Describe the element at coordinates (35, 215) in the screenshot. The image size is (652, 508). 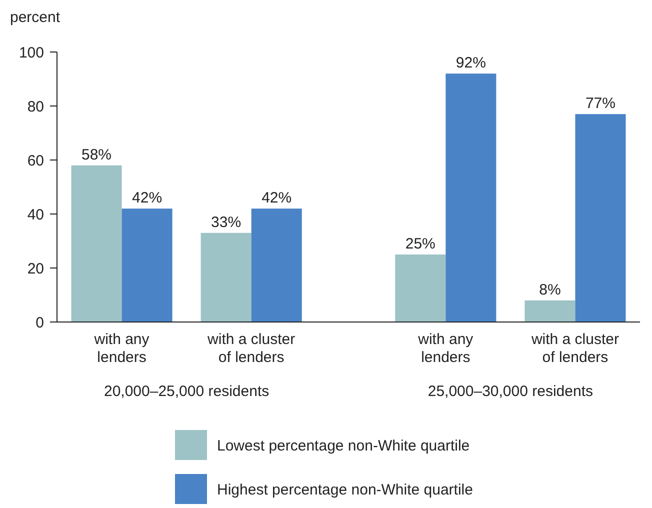
I see `y-tick-label: 40` at that location.